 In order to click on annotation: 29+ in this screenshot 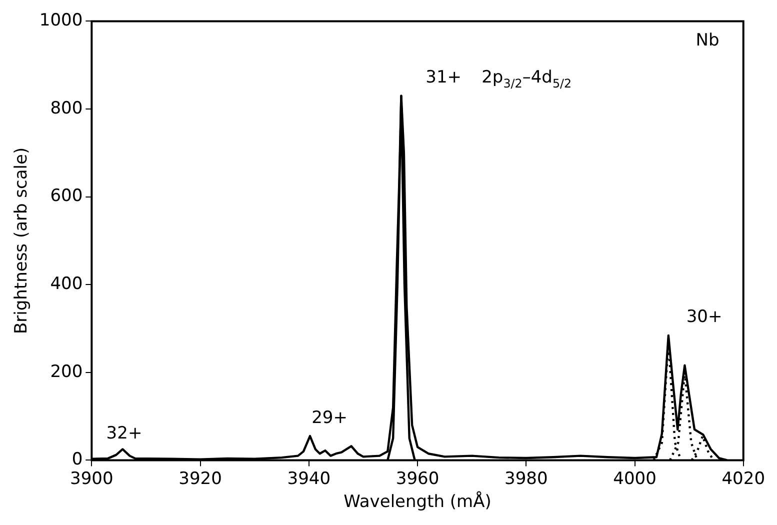, I will do `click(330, 418)`.